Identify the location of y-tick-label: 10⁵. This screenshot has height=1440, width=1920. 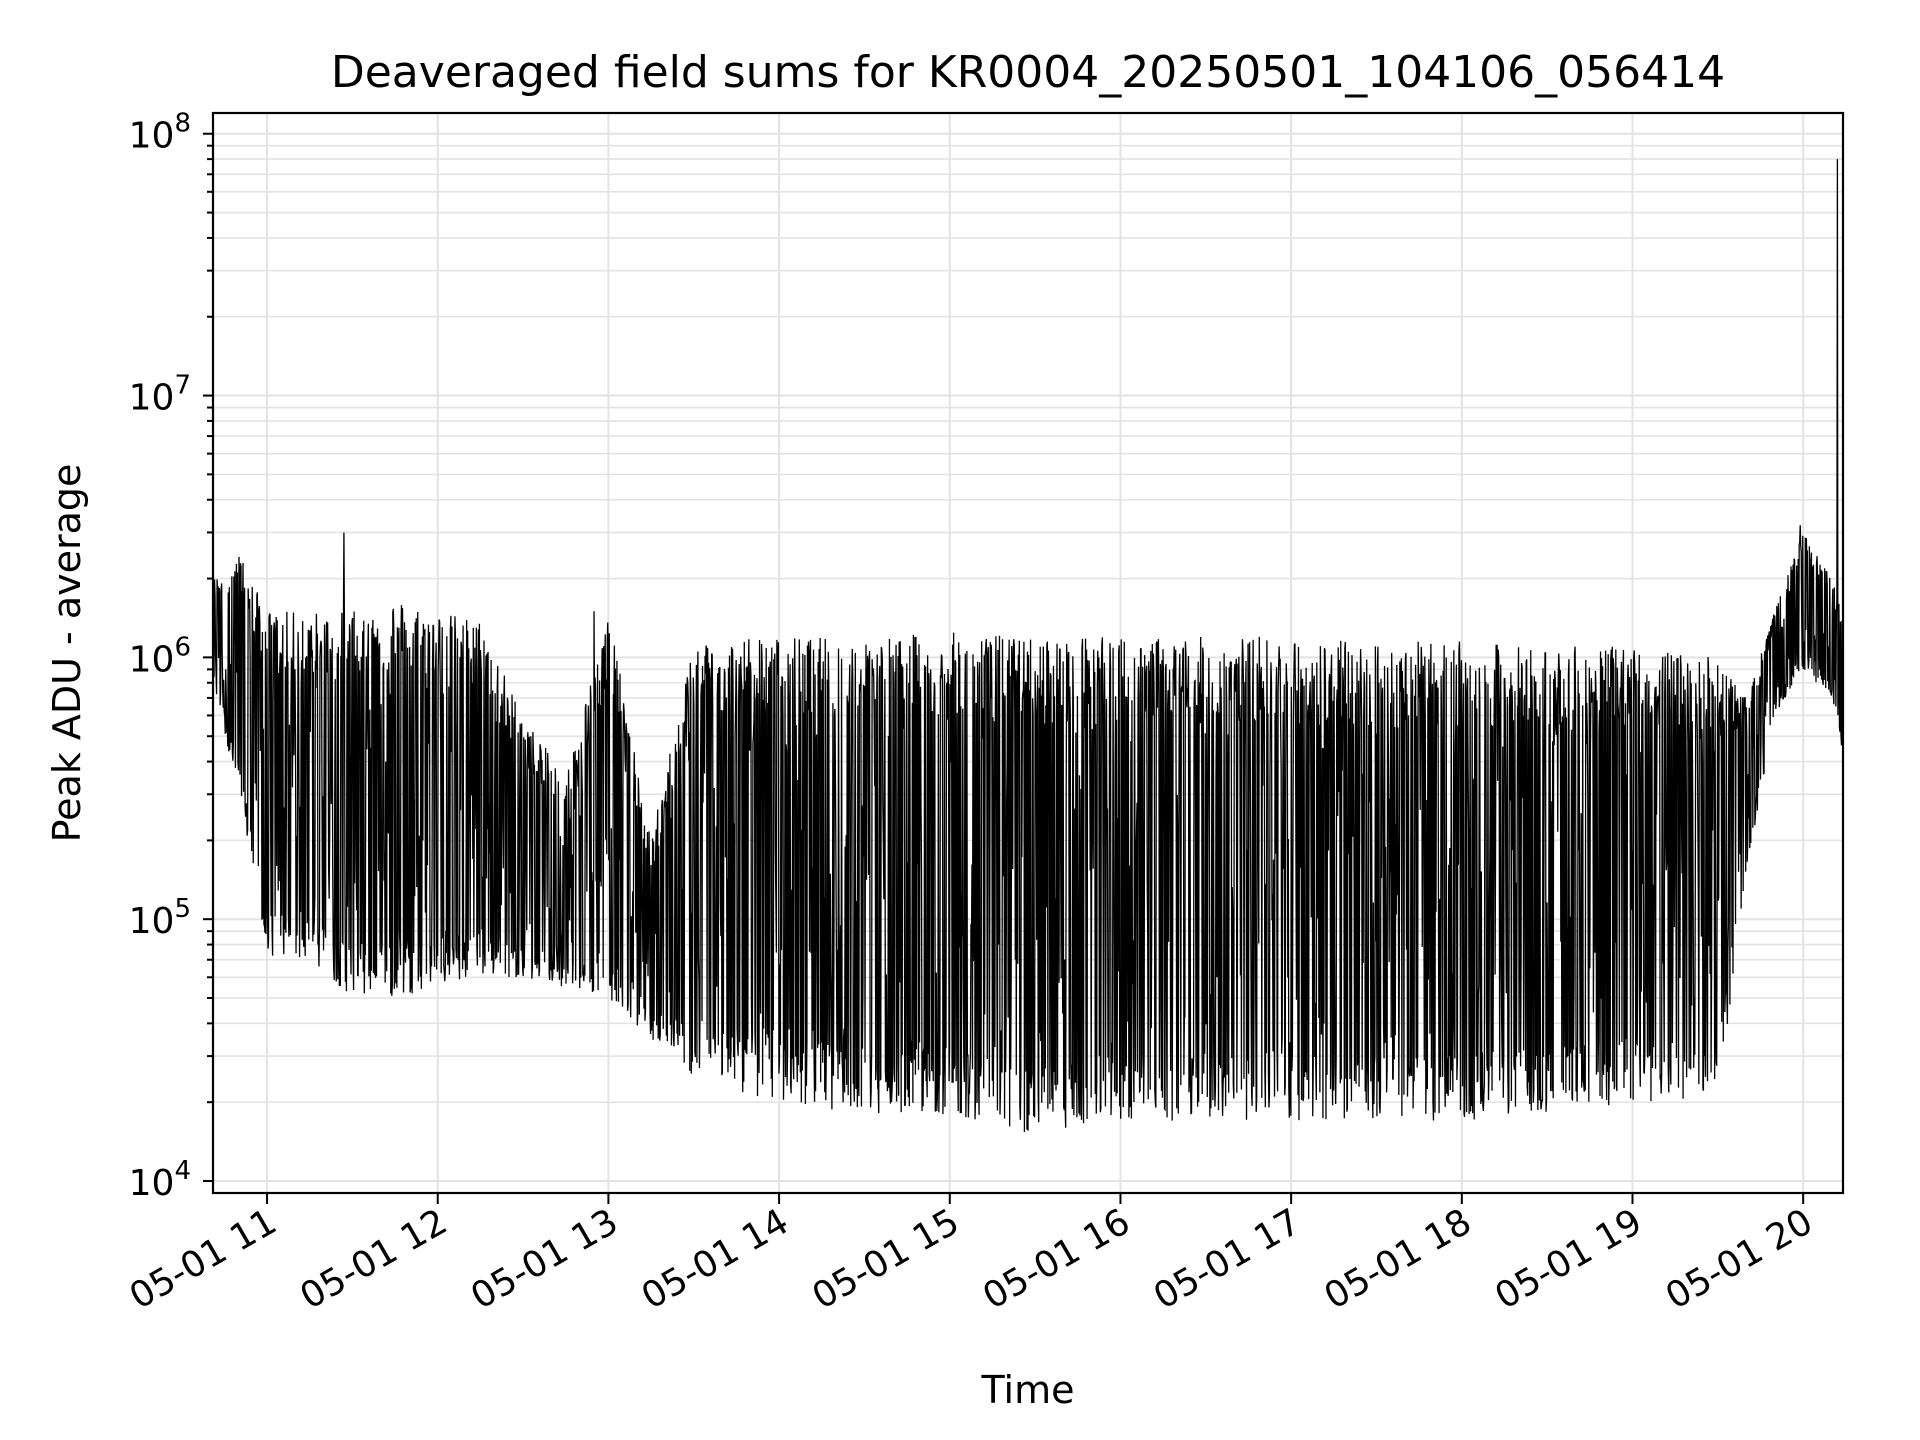
(160, 918).